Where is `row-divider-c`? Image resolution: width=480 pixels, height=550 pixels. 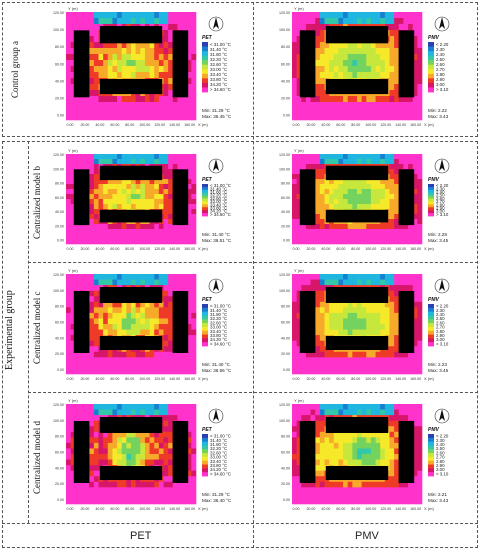
row-divider-c is located at coordinates (253, 392).